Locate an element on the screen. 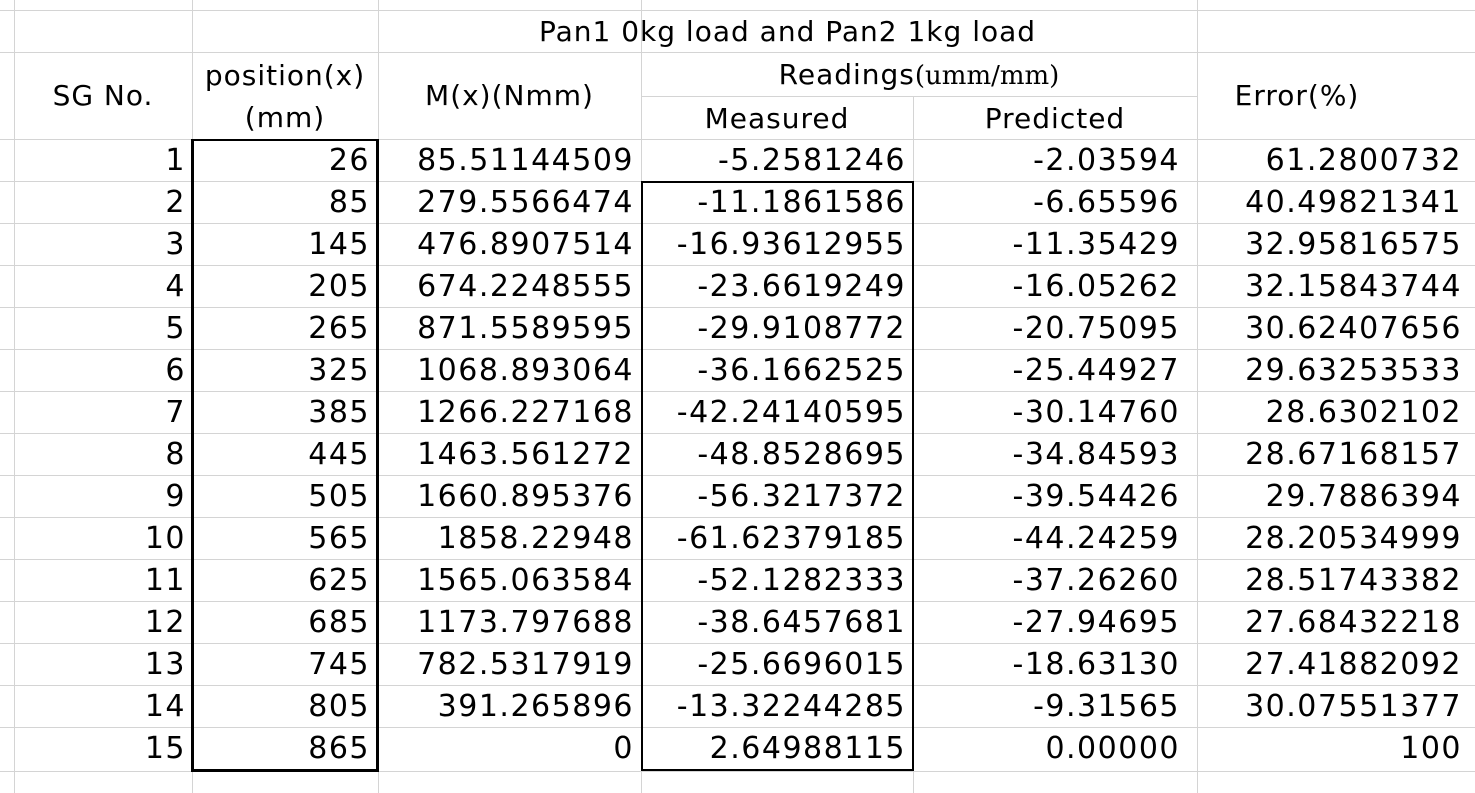 Image resolution: width=1475 pixels, height=793 pixels. measured-cell: -5.2581246 is located at coordinates (811, 160).